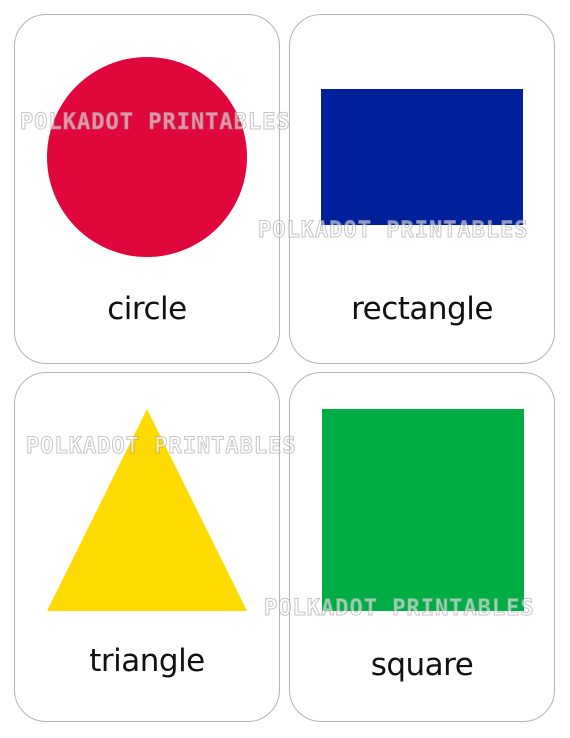  What do you see at coordinates (147, 157) in the screenshot?
I see `circle-shape` at bounding box center [147, 157].